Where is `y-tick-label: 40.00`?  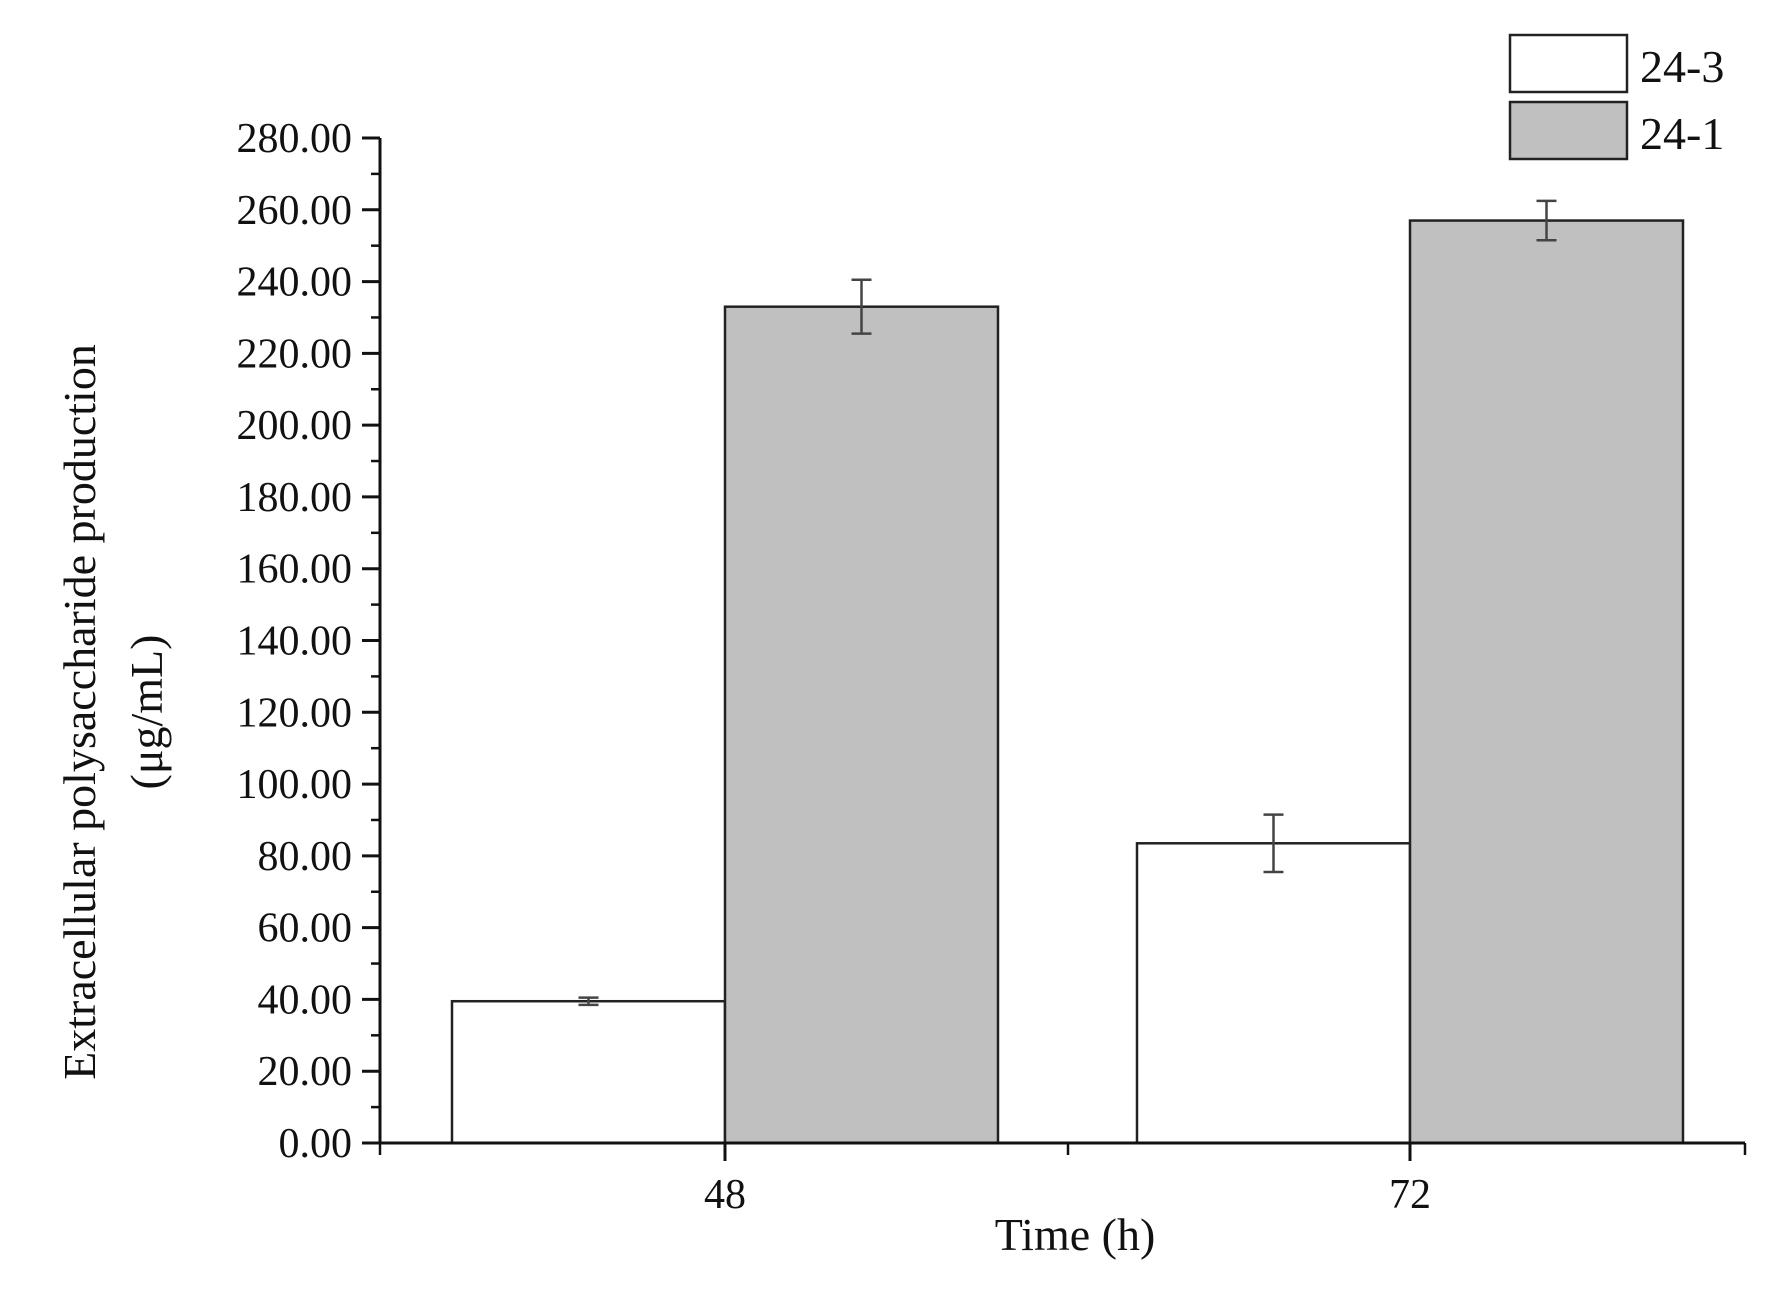
y-tick-label: 40.00 is located at coordinates (305, 1000).